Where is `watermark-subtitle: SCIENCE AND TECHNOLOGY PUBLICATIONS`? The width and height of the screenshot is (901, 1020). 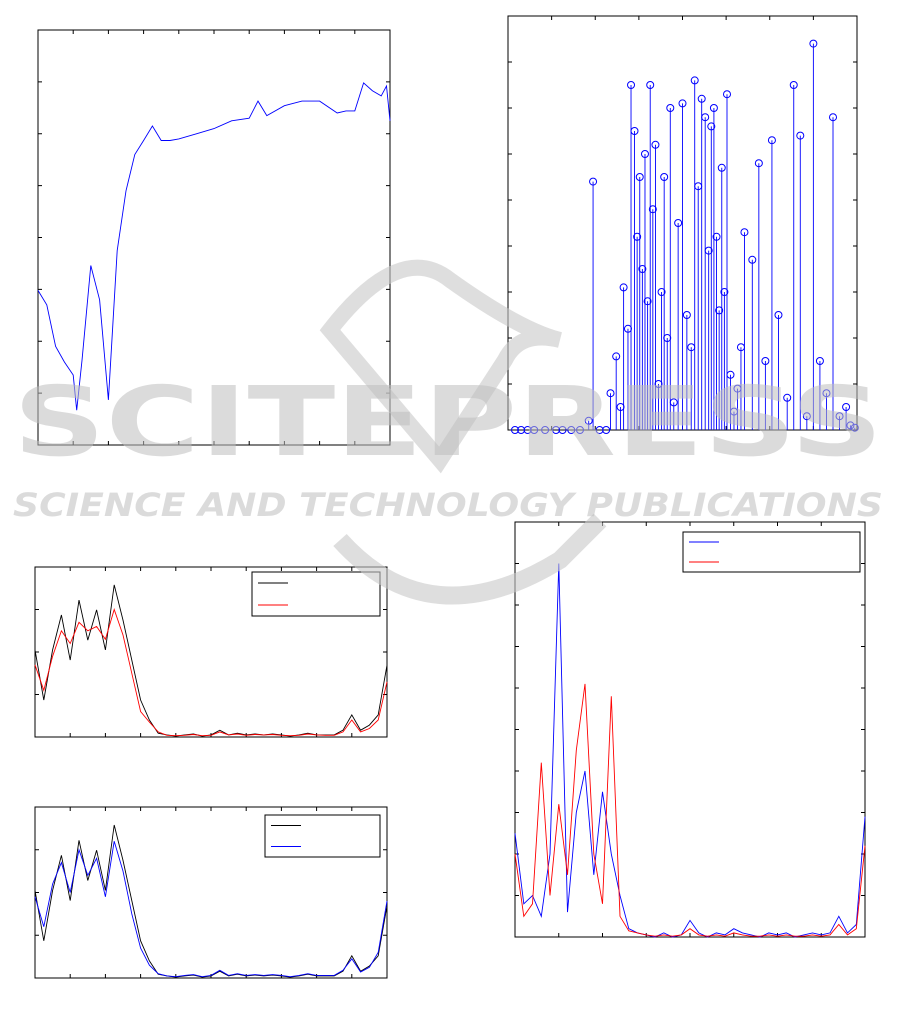
watermark-subtitle: SCIENCE AND TECHNOLOGY PUBLICATIONS is located at coordinates (448, 505).